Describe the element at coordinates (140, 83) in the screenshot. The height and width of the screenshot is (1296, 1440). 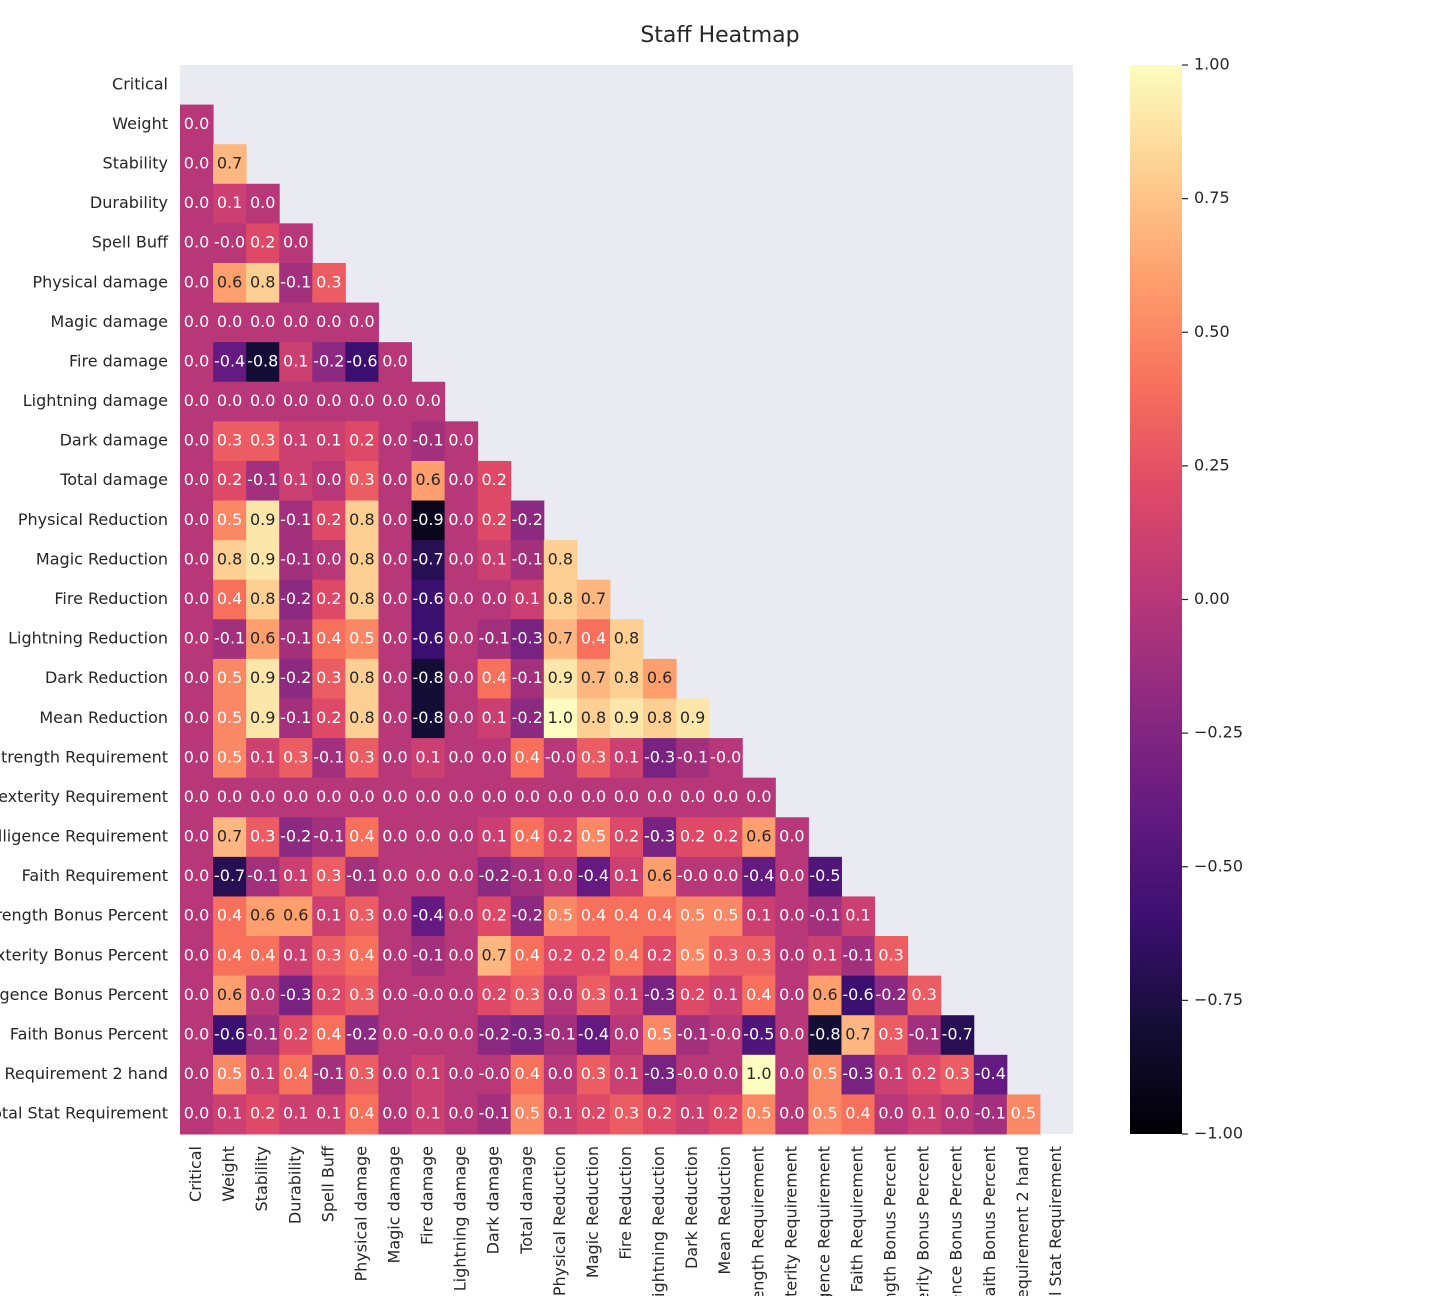
I see `y-tick-label: Critical` at that location.